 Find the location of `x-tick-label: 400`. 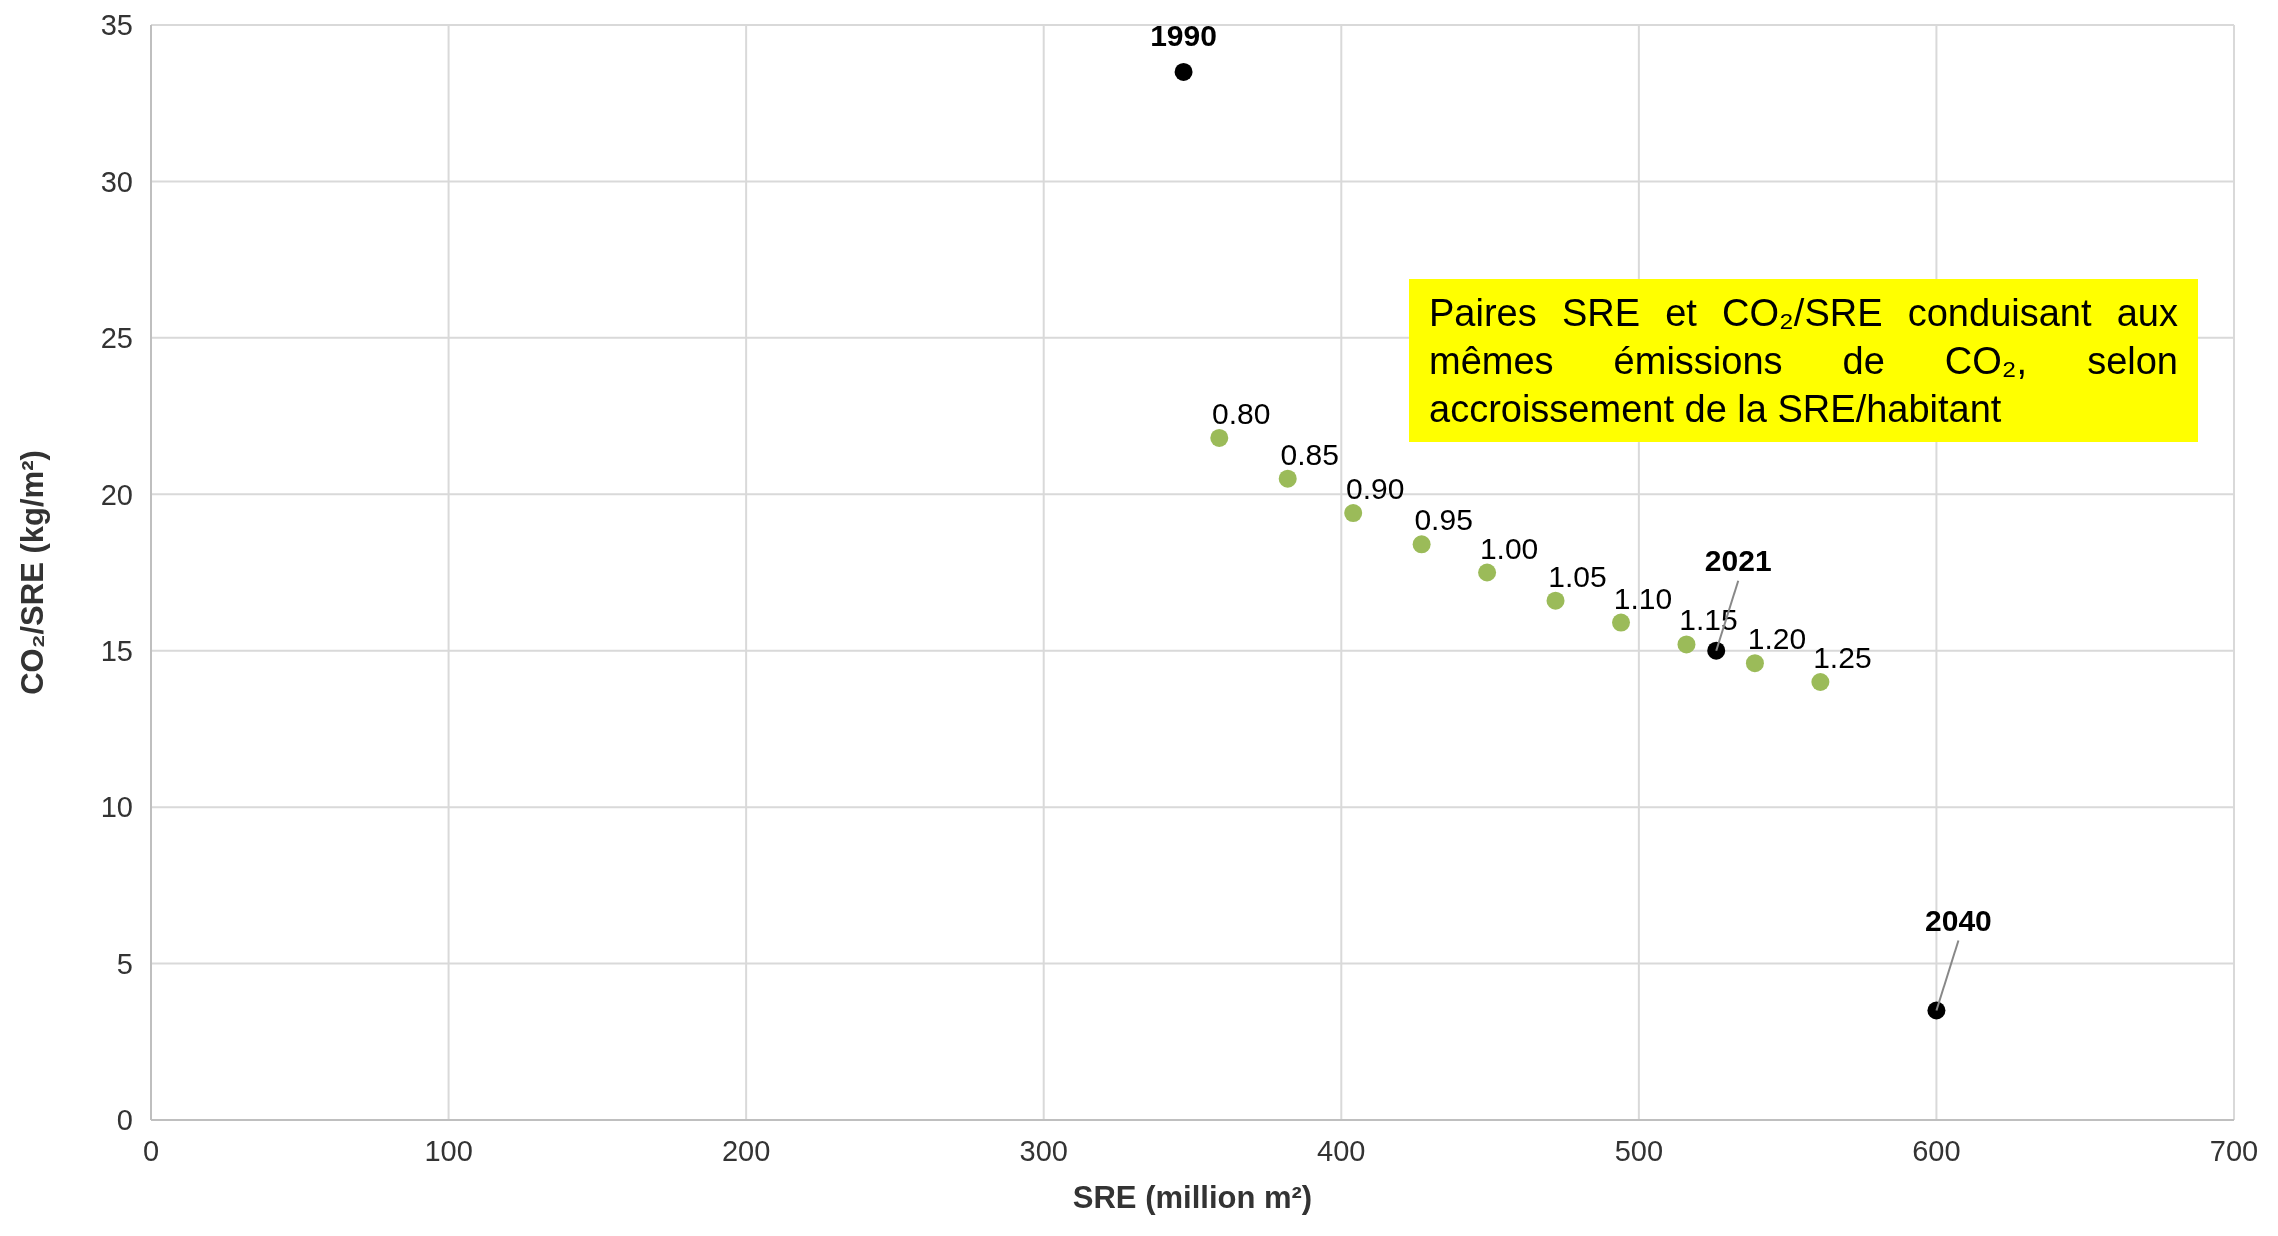

x-tick-label: 400 is located at coordinates (1341, 1150).